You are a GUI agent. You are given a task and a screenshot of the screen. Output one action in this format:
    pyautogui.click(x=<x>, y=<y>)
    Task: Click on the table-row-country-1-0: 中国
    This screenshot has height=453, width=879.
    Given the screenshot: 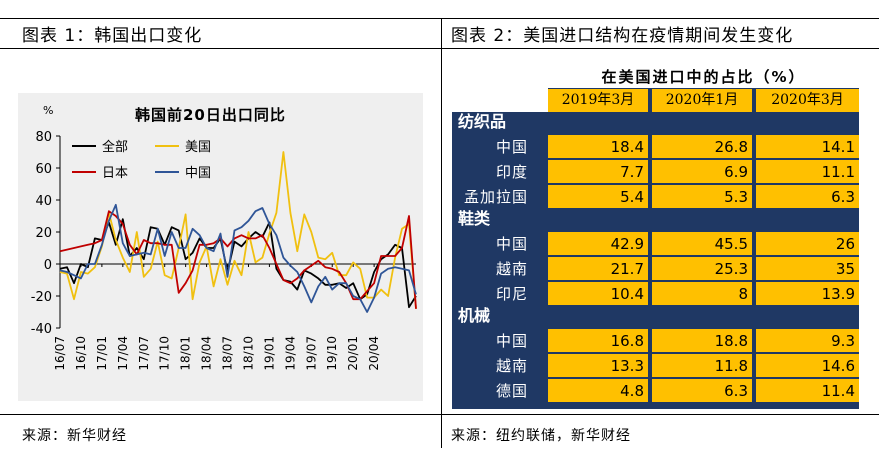 What is the action you would take?
    pyautogui.click(x=511, y=244)
    